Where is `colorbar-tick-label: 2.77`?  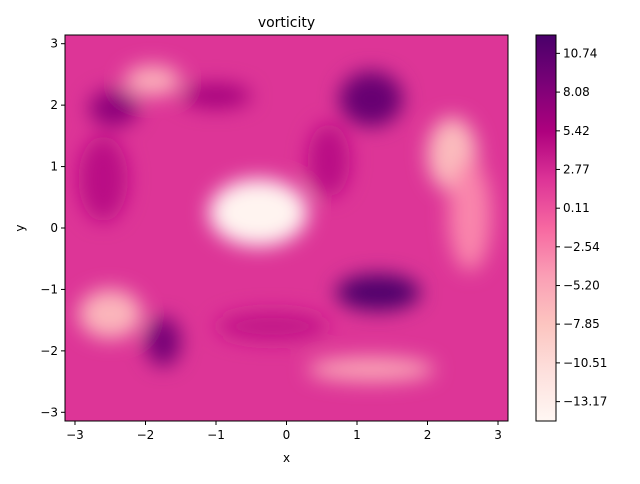
colorbar-tick-label: 2.77 is located at coordinates (576, 169).